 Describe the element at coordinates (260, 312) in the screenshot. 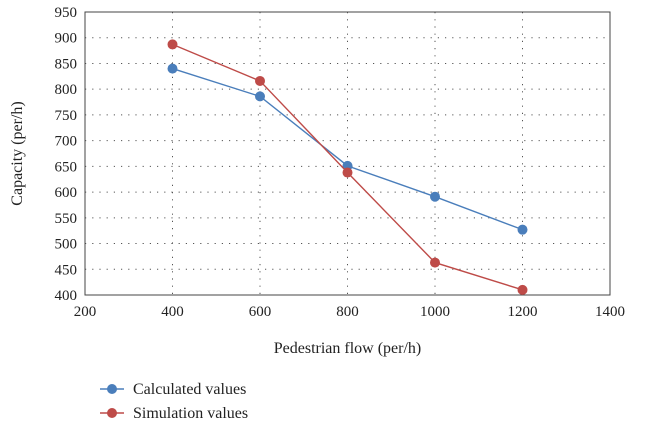

I see `x-tick-label: 600` at that location.